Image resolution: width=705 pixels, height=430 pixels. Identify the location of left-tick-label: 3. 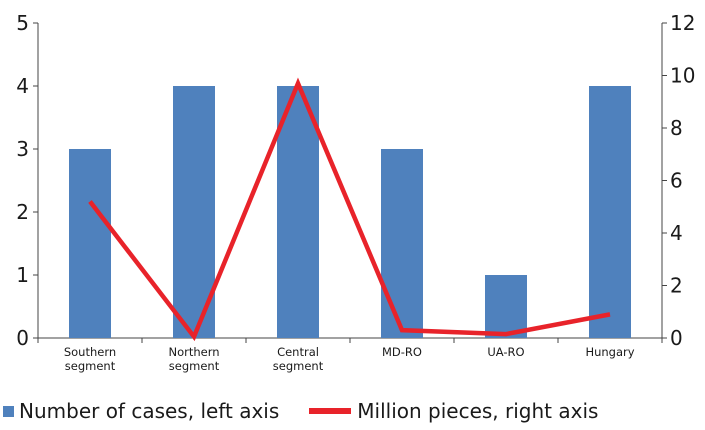
(22, 149).